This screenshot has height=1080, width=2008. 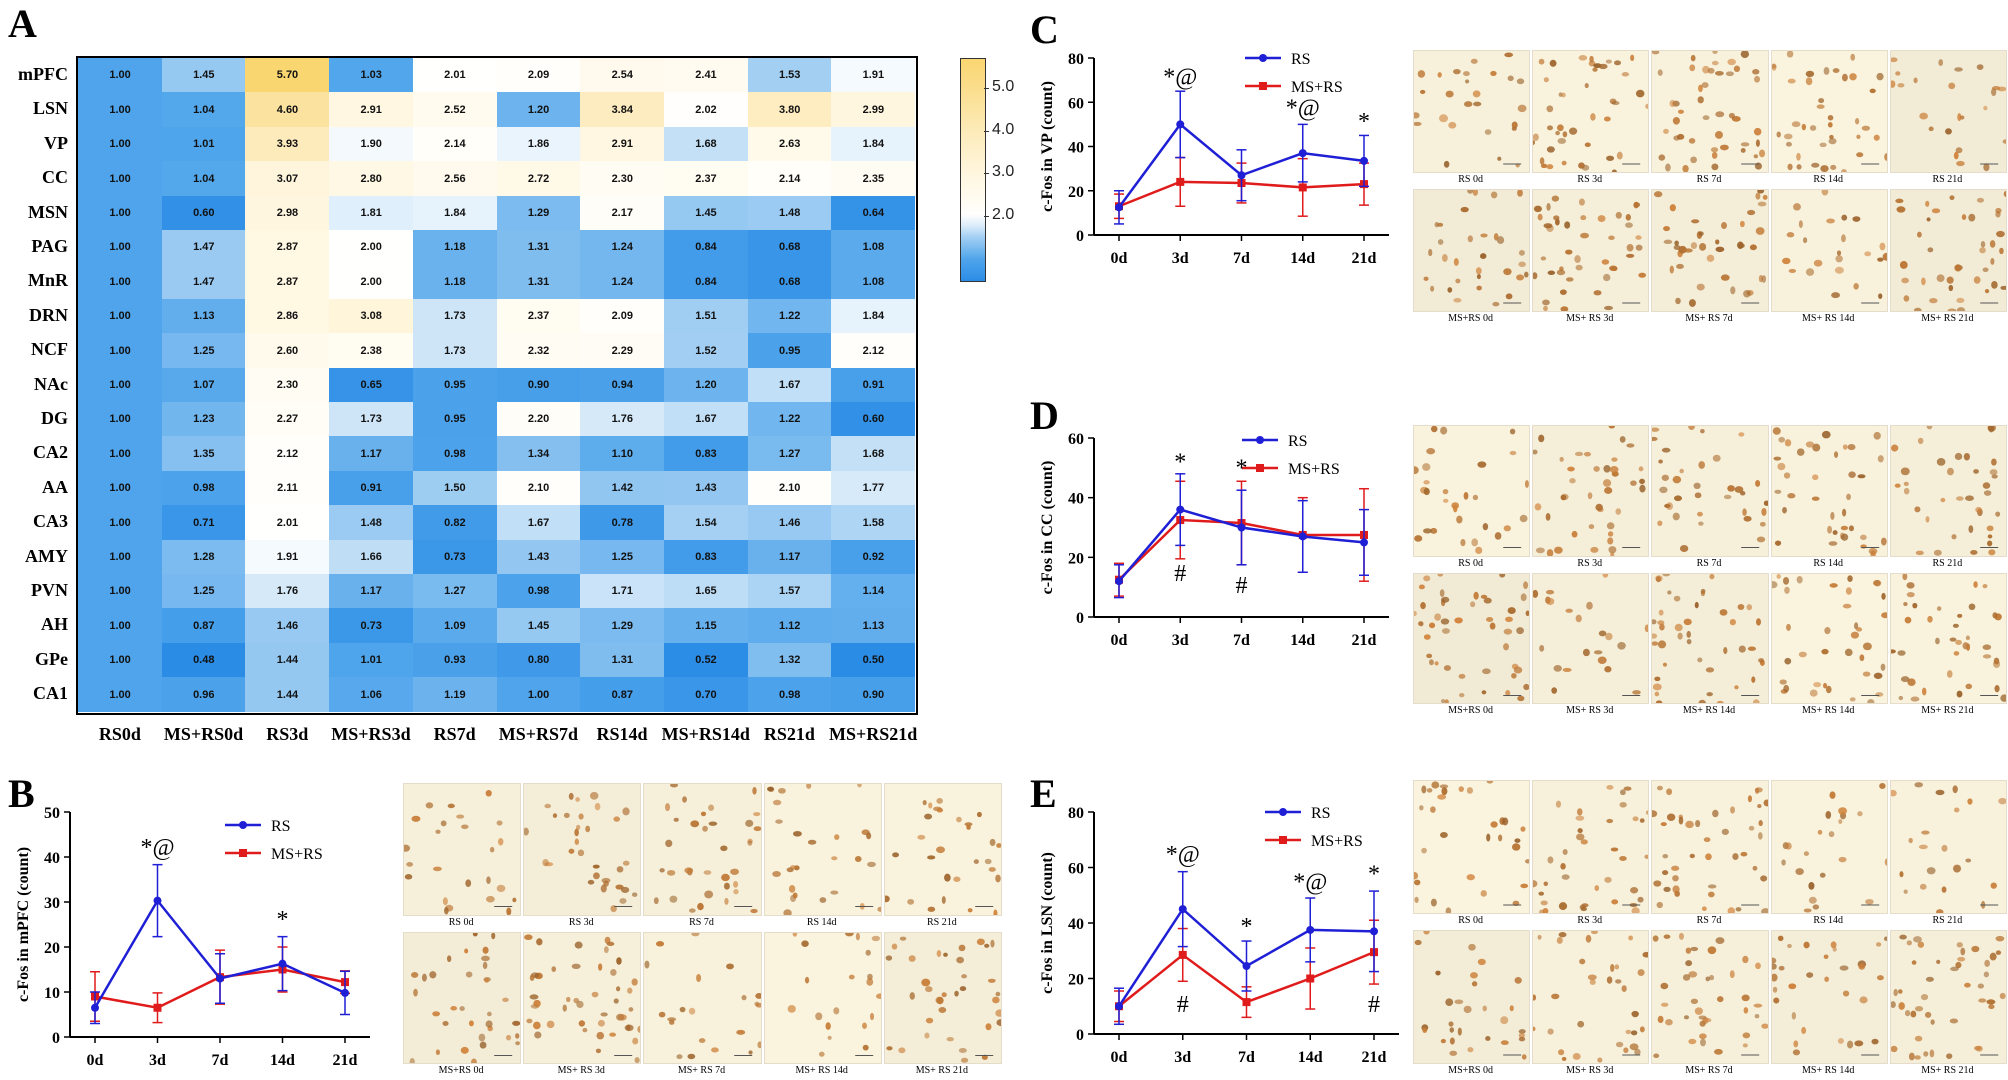 What do you see at coordinates (622, 385) in the screenshot?
I see `heatmap-cell: 0.94` at bounding box center [622, 385].